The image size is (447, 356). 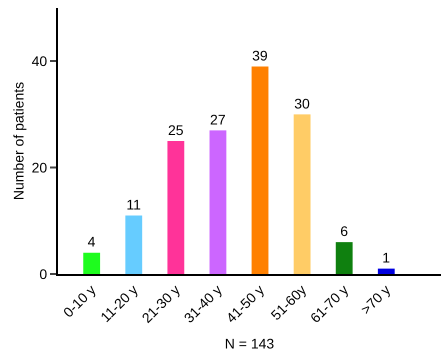 I want to click on y-tick-label: 40, so click(x=40, y=61).